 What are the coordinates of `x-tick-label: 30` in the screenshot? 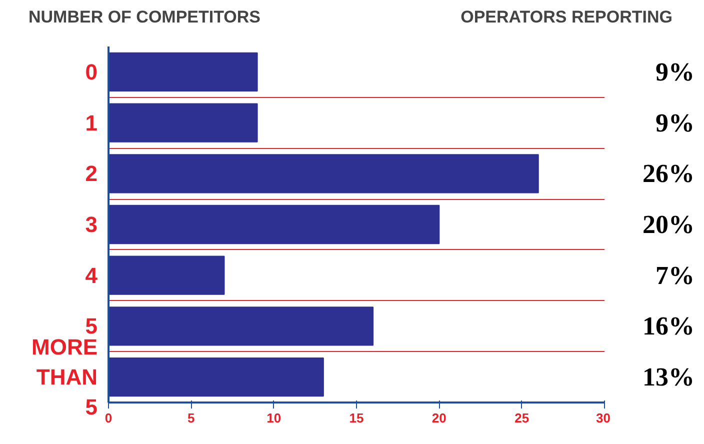 It's located at (603, 418).